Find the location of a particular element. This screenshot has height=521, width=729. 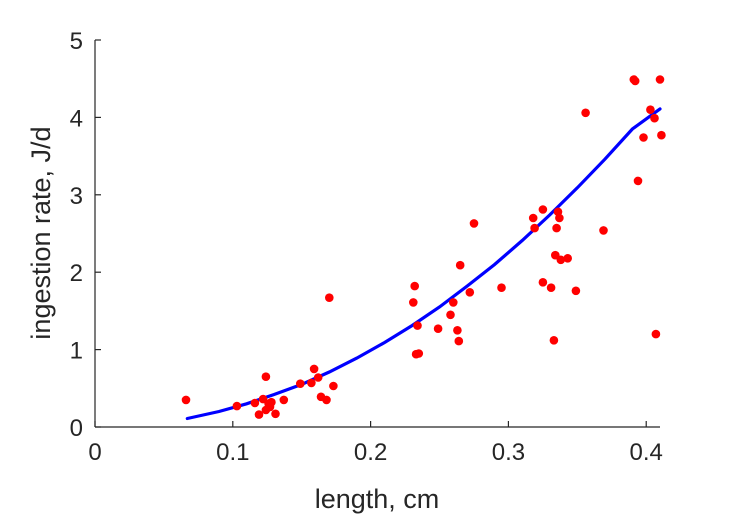

y-axis-title: ingestion rate, J/d is located at coordinates (41, 232).